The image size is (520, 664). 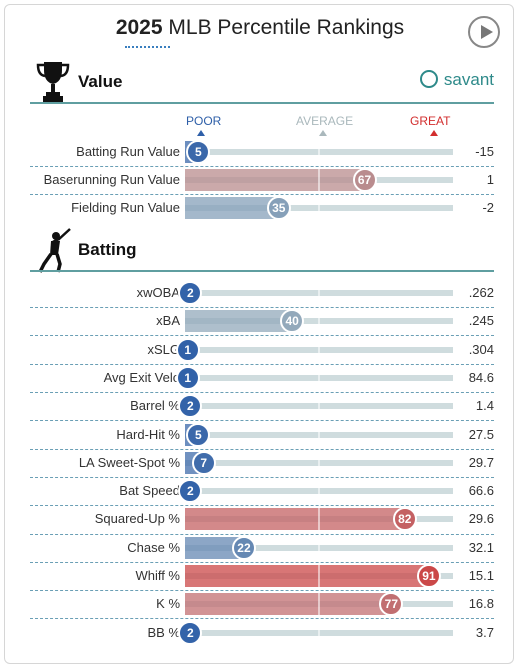 What do you see at coordinates (54, 250) in the screenshot?
I see `batter-icon` at bounding box center [54, 250].